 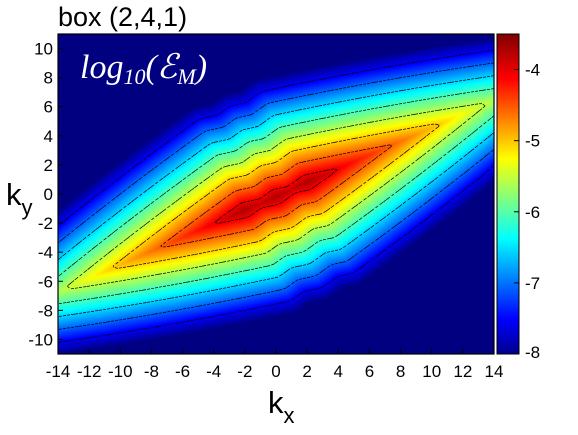 What do you see at coordinates (400, 371) in the screenshot?
I see `x-tick-label: 8` at bounding box center [400, 371].